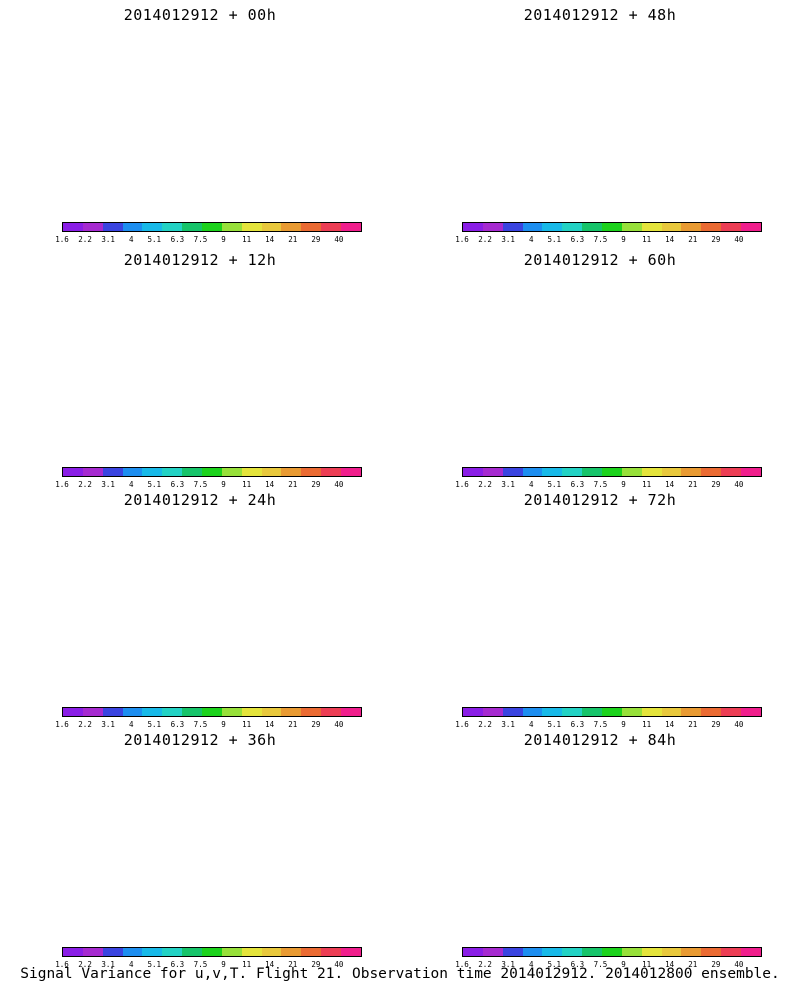  Describe the element at coordinates (200, 724) in the screenshot. I see `colorbar-tick-label: 7.5` at that location.